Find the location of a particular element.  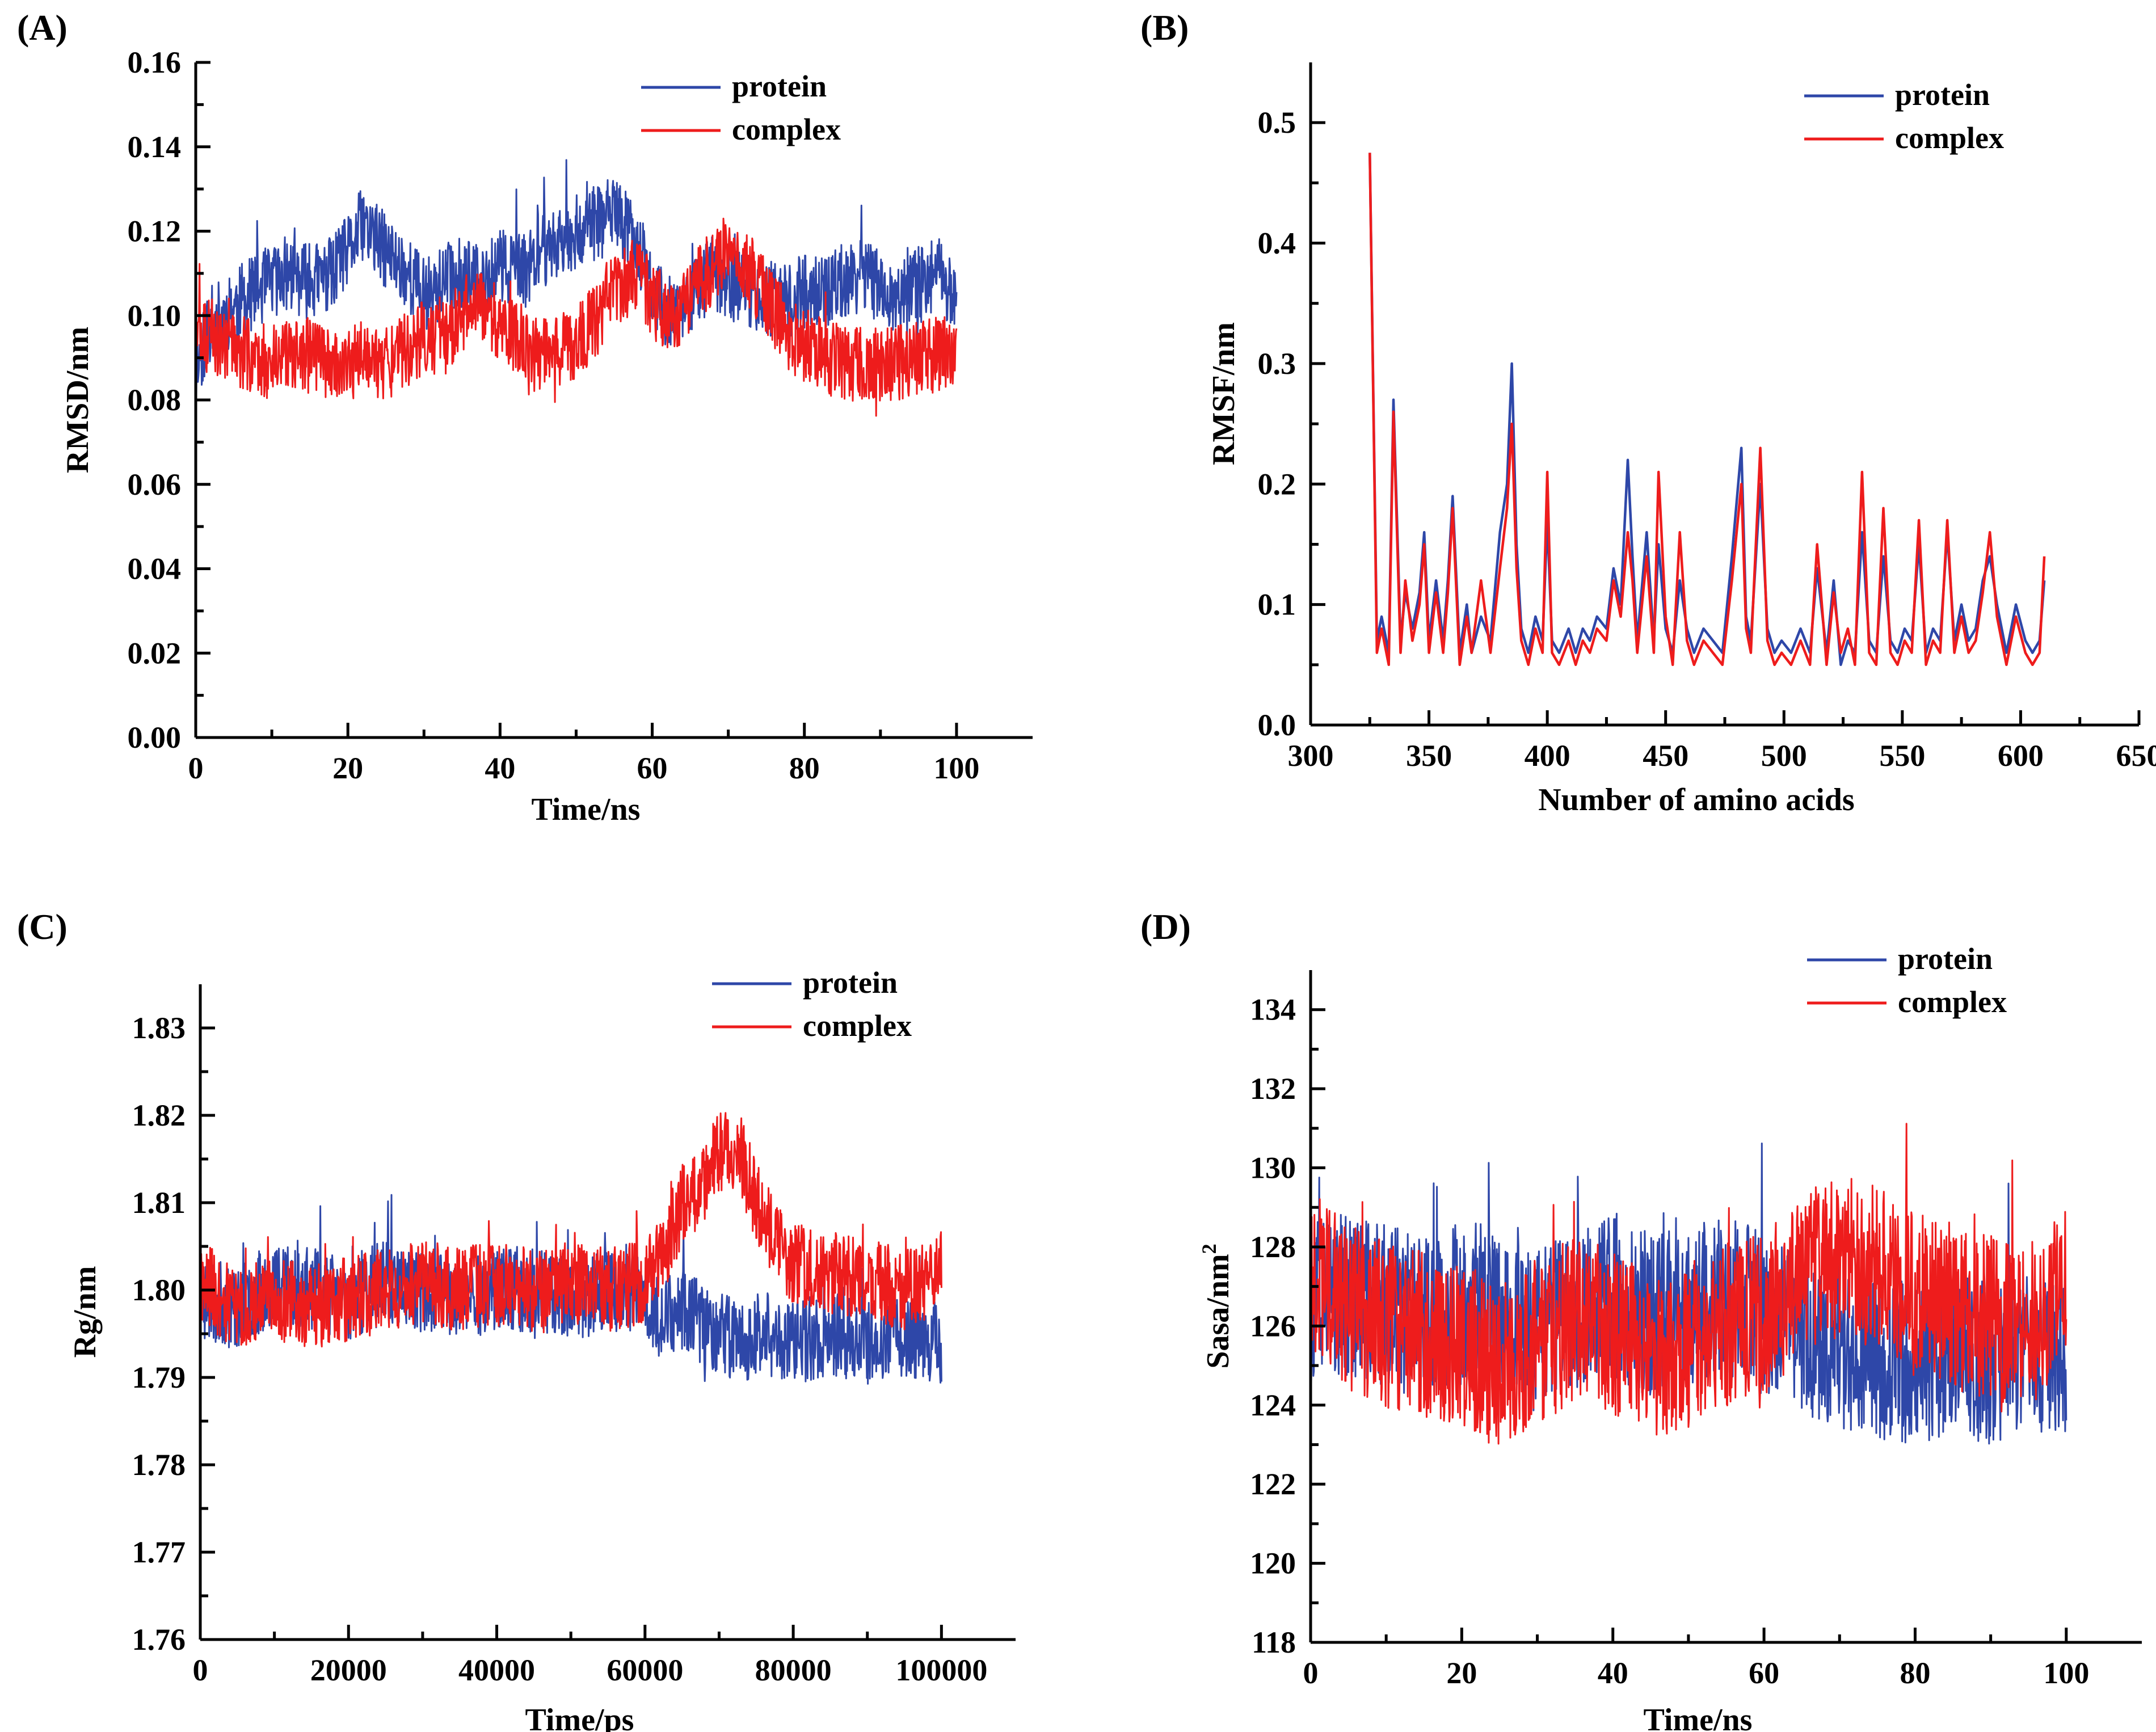

y-tick-label: 0.08 is located at coordinates (155, 400).